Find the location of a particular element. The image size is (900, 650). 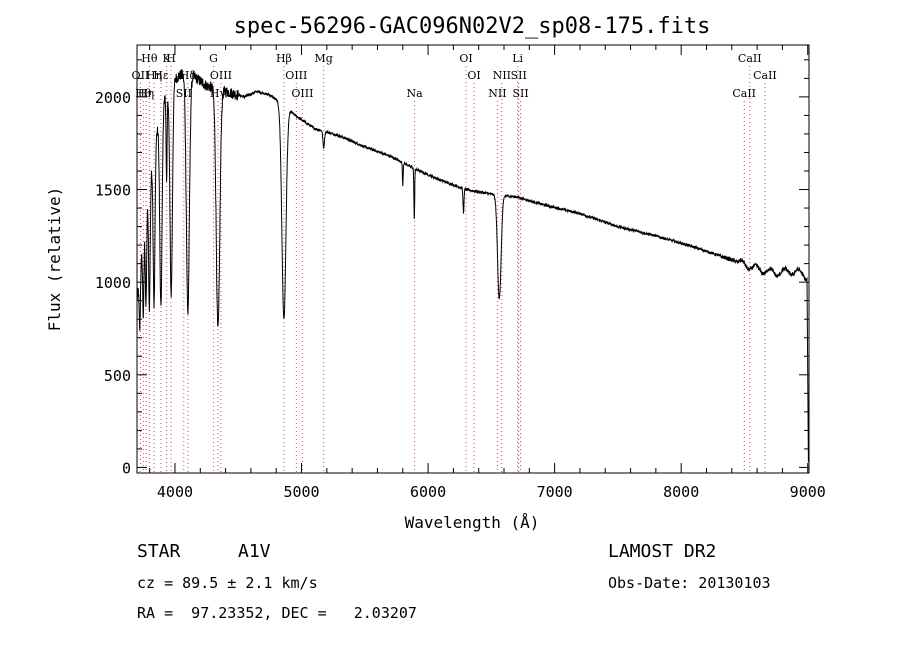

x-tick-label: 9000 is located at coordinates (808, 492).